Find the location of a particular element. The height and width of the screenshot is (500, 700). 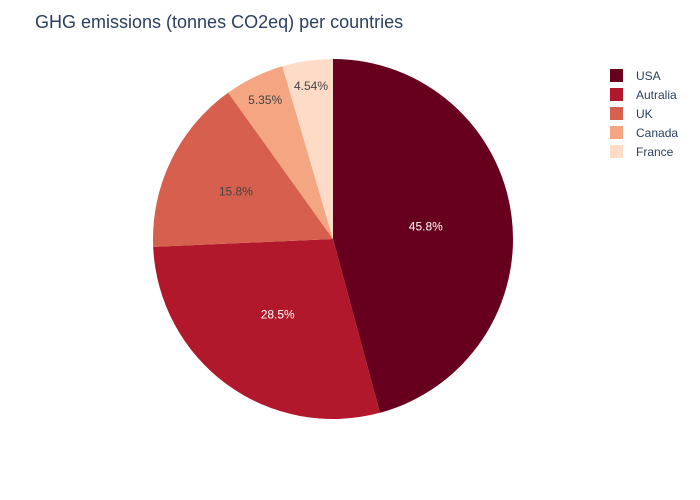

legend-swatch-usa is located at coordinates (616, 75).